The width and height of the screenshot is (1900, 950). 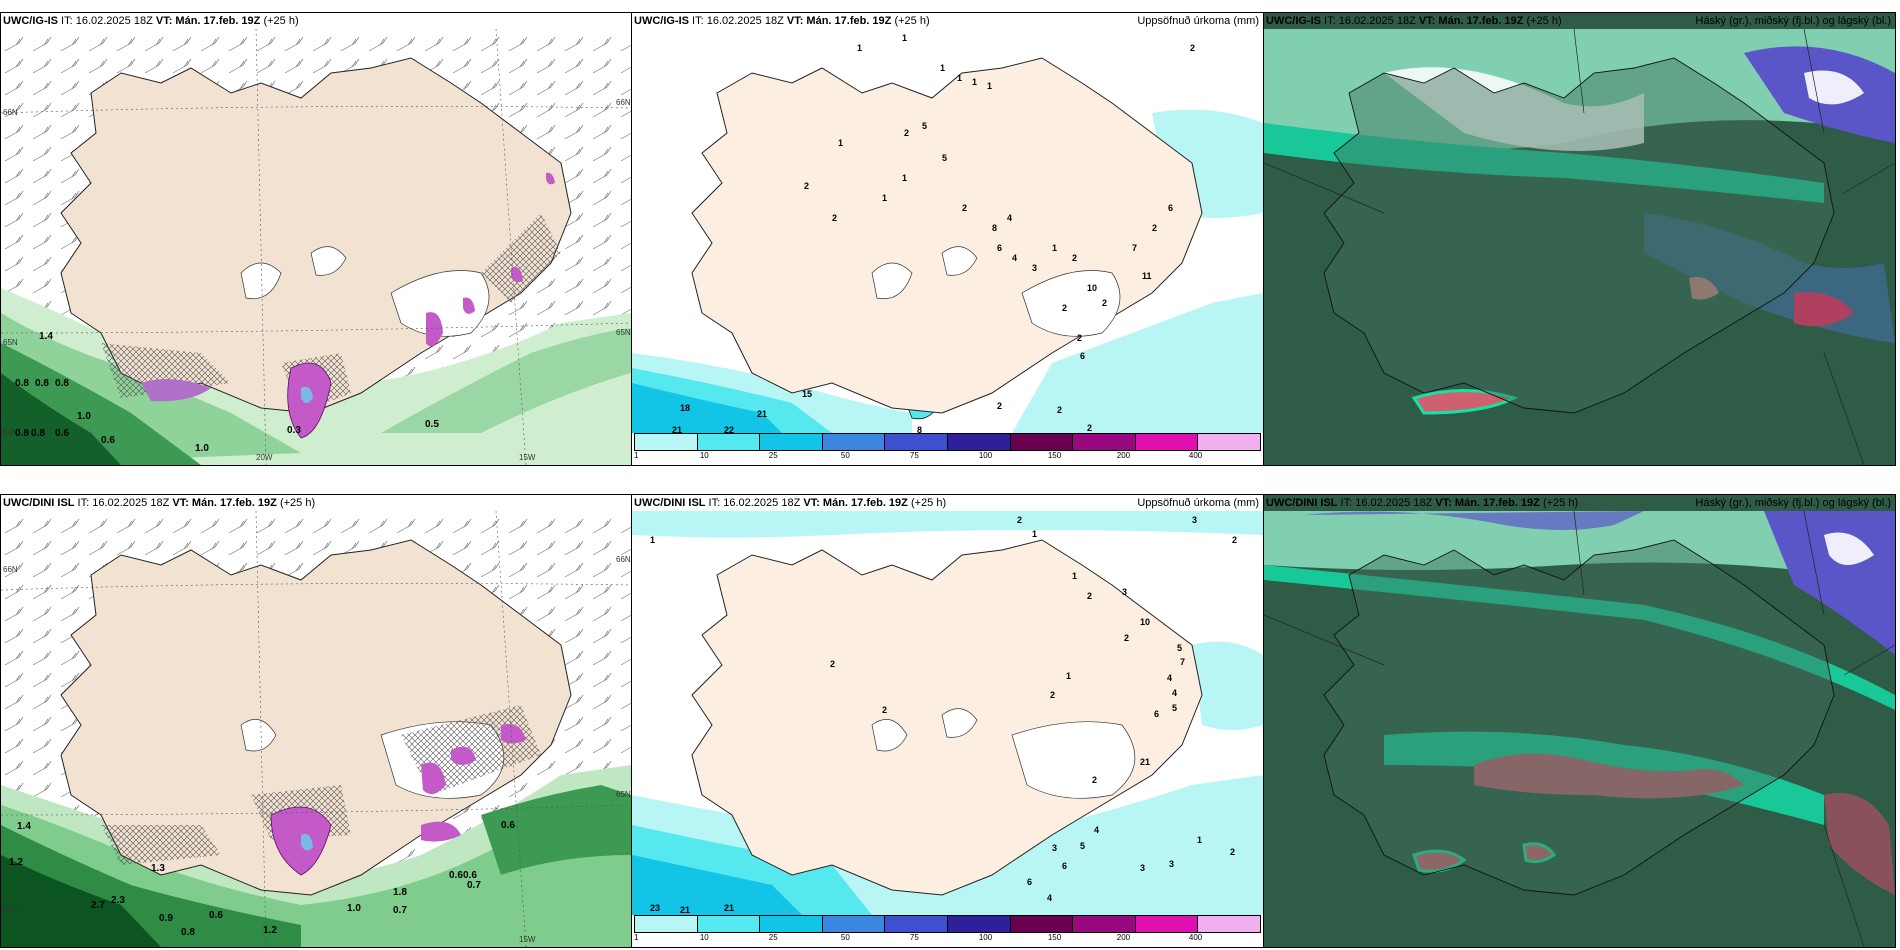 What do you see at coordinates (166, 918) in the screenshot?
I see `value-label: 0.9` at bounding box center [166, 918].